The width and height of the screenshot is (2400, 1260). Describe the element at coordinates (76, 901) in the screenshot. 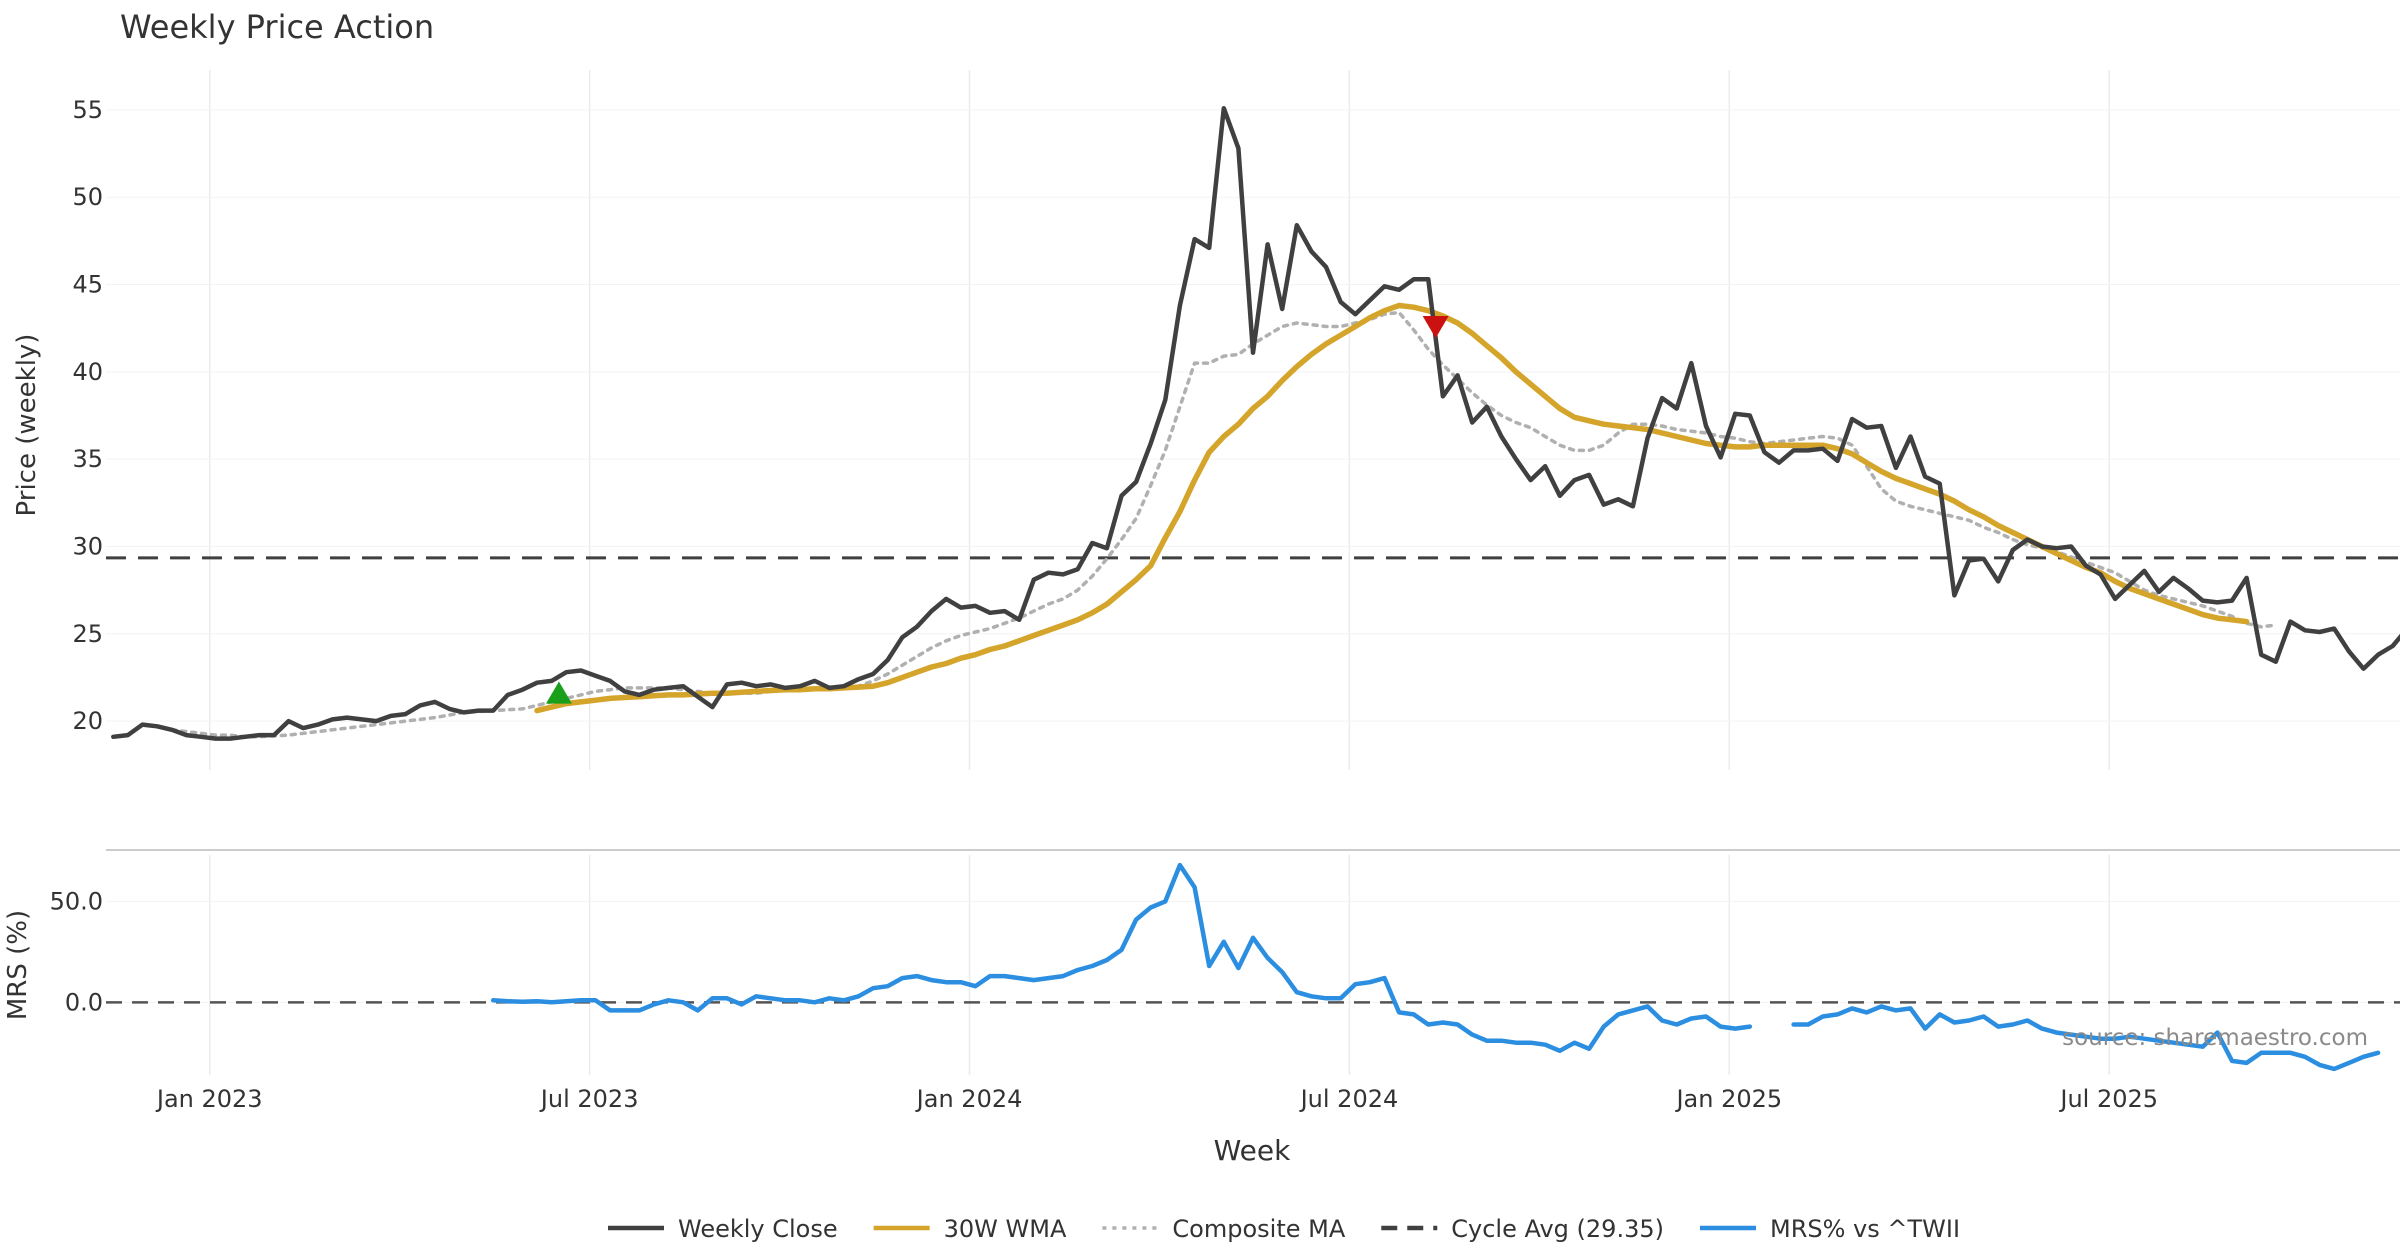

I see `mrs-y-tick-label: 50.0` at that location.